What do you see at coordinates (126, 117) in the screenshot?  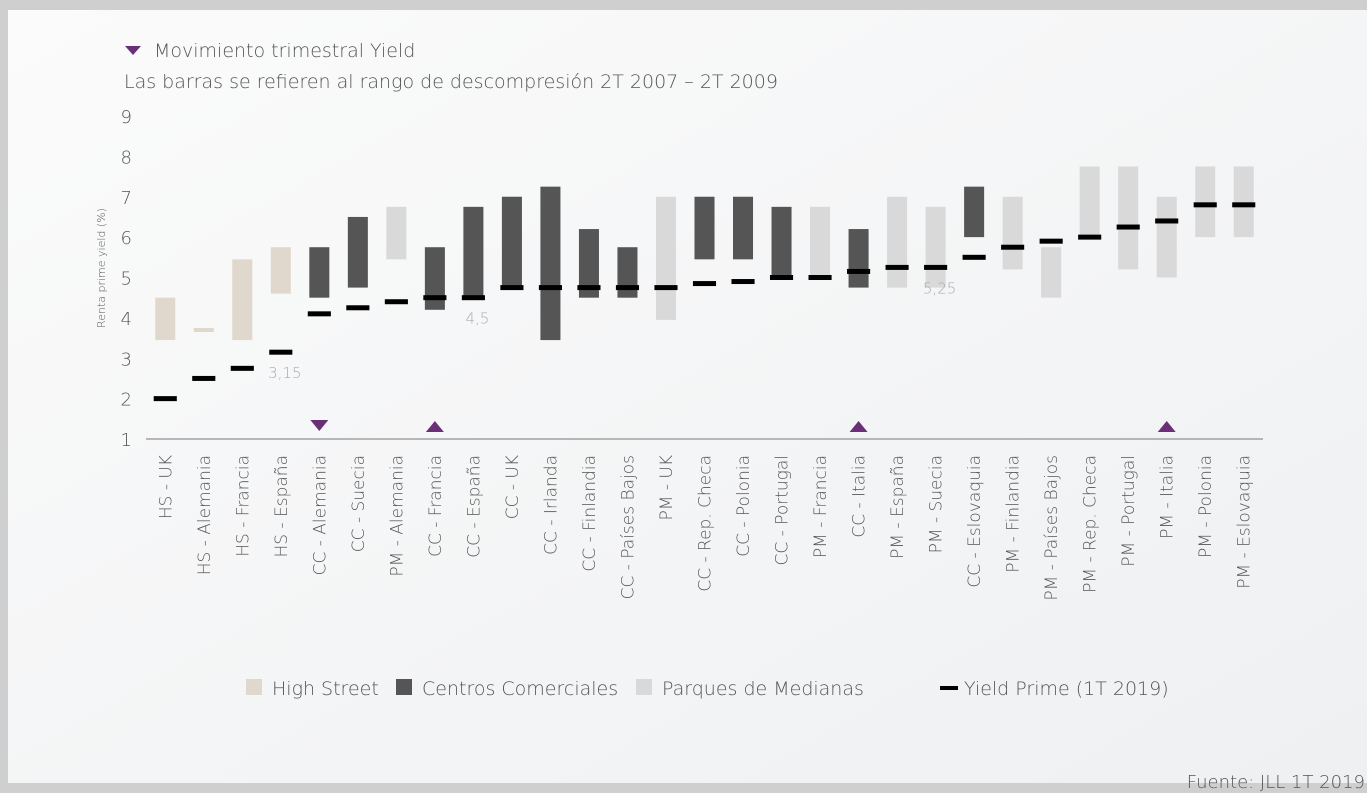 I see `y-tick-label: 9` at bounding box center [126, 117].